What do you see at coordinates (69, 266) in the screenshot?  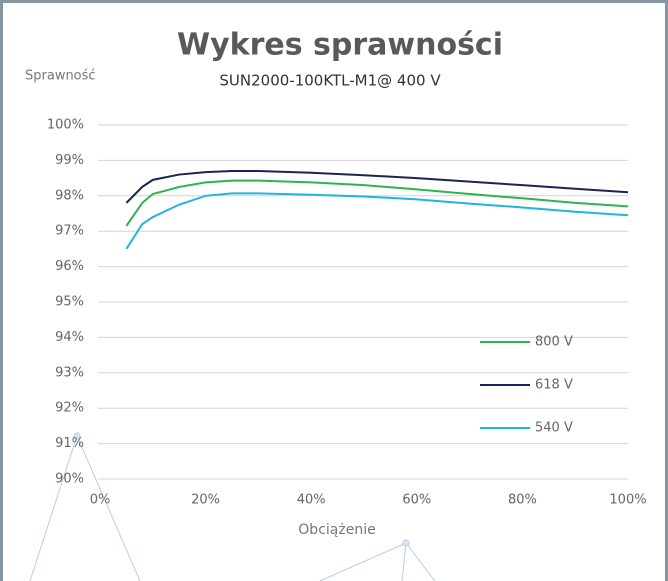 I see `y-tick-label: 96%` at bounding box center [69, 266].